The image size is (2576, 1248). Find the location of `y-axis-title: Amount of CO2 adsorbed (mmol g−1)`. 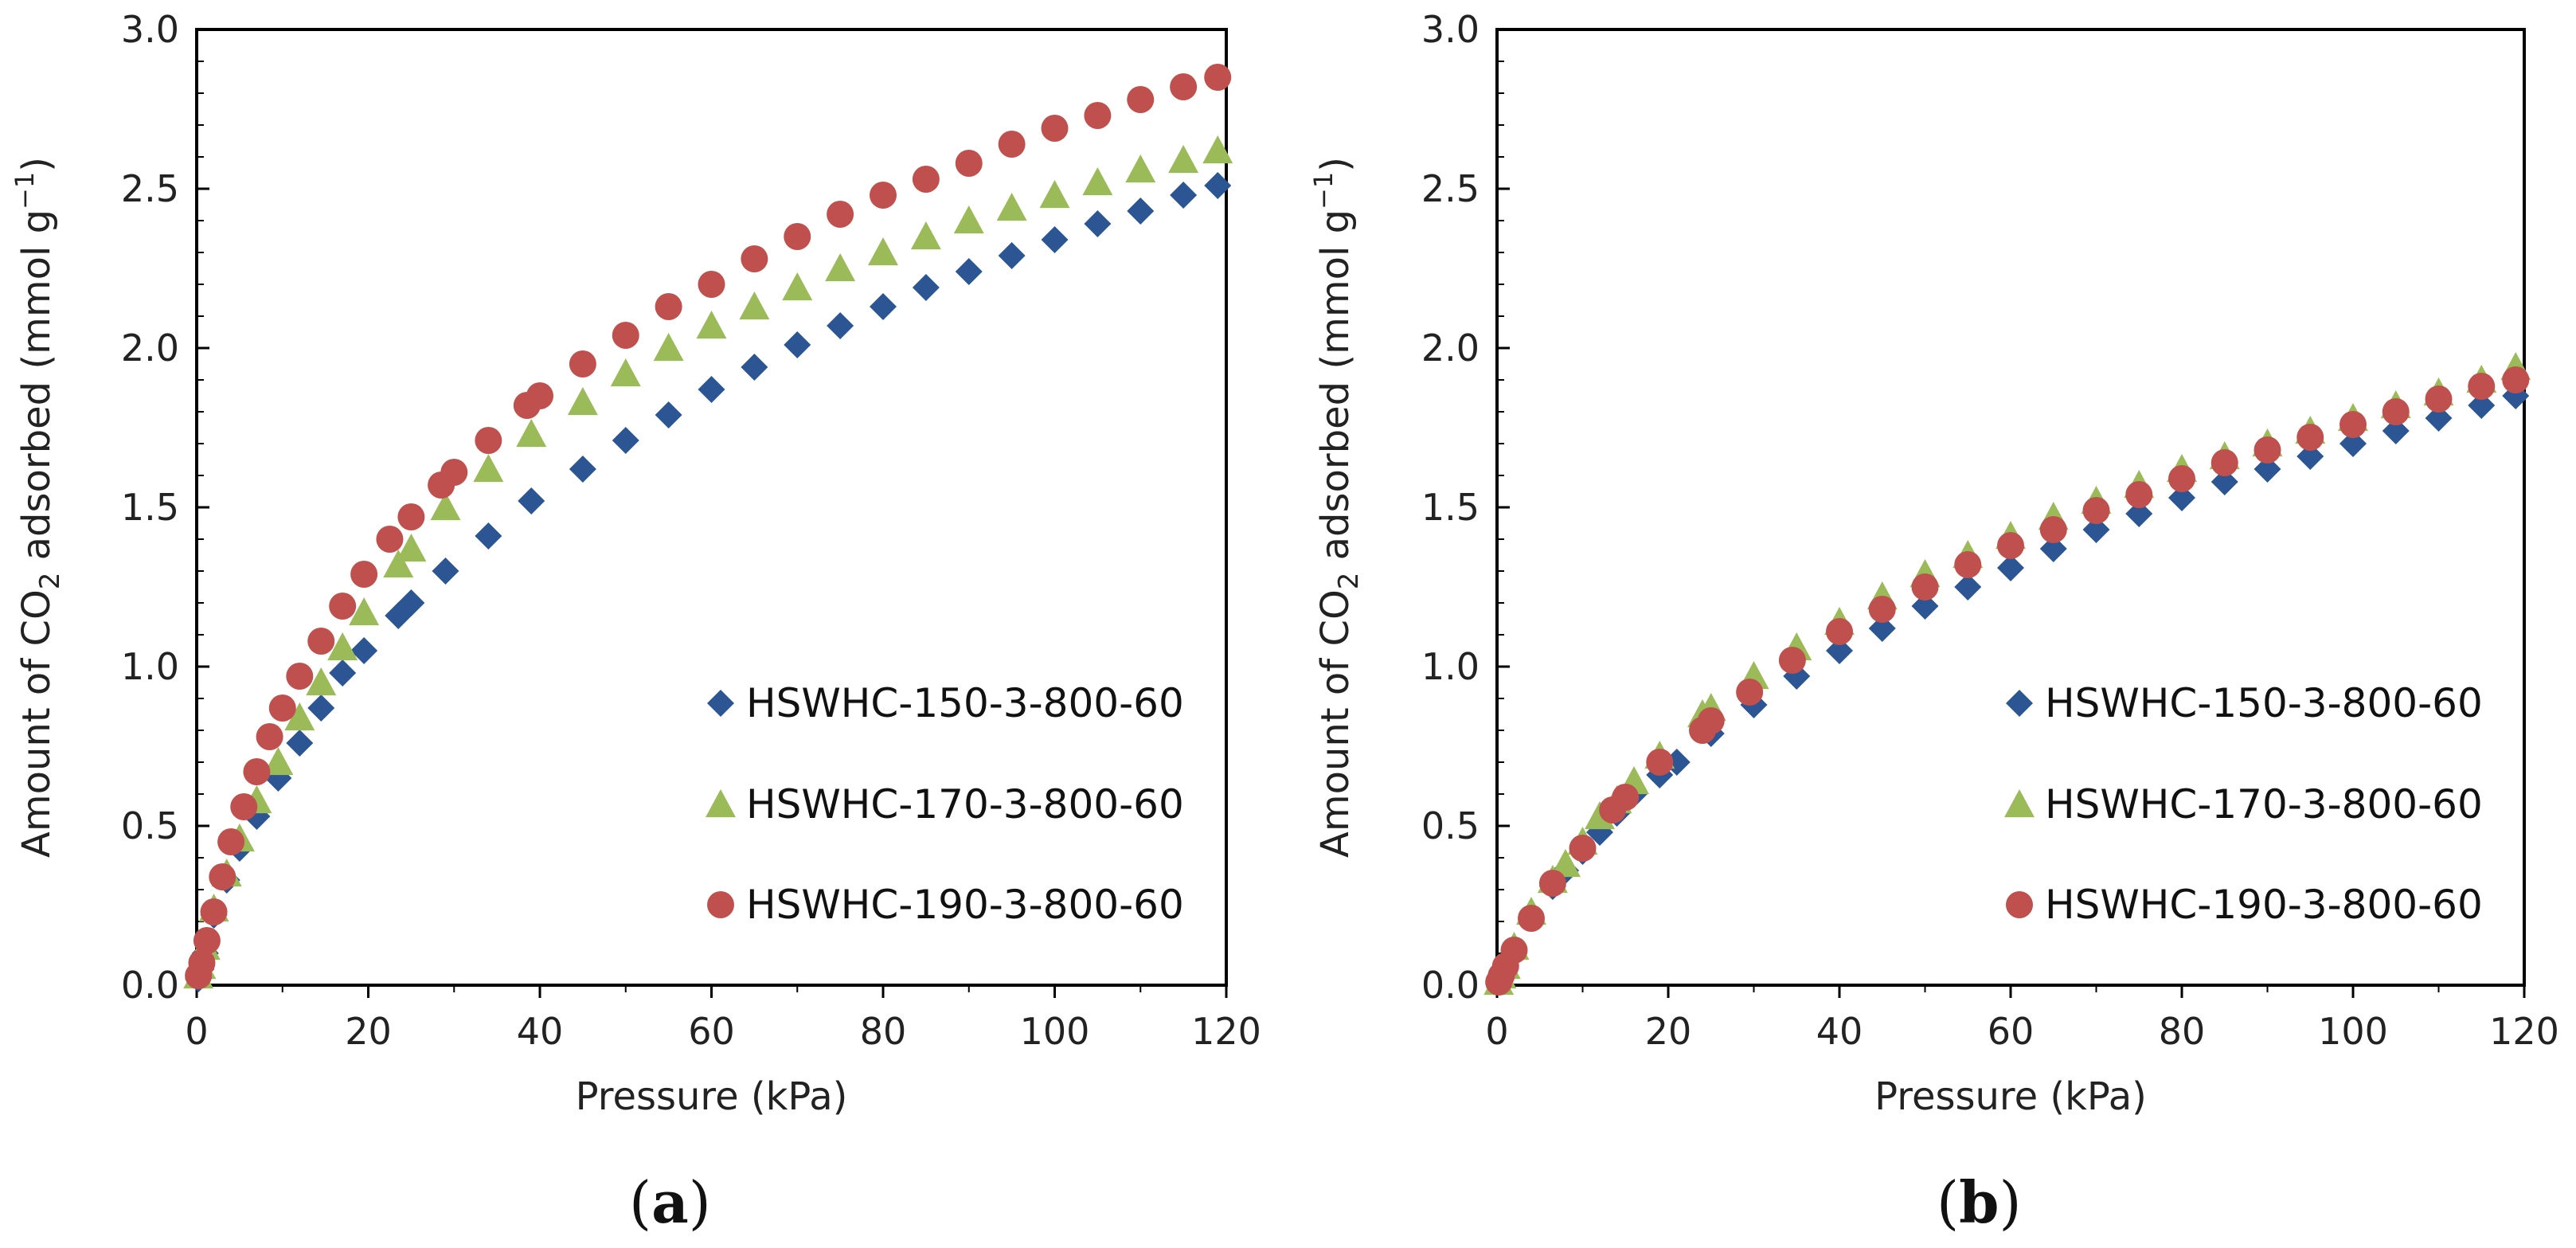

y-axis-title: Amount of CO2 adsorbed (mmol g−1) is located at coordinates (38, 508).